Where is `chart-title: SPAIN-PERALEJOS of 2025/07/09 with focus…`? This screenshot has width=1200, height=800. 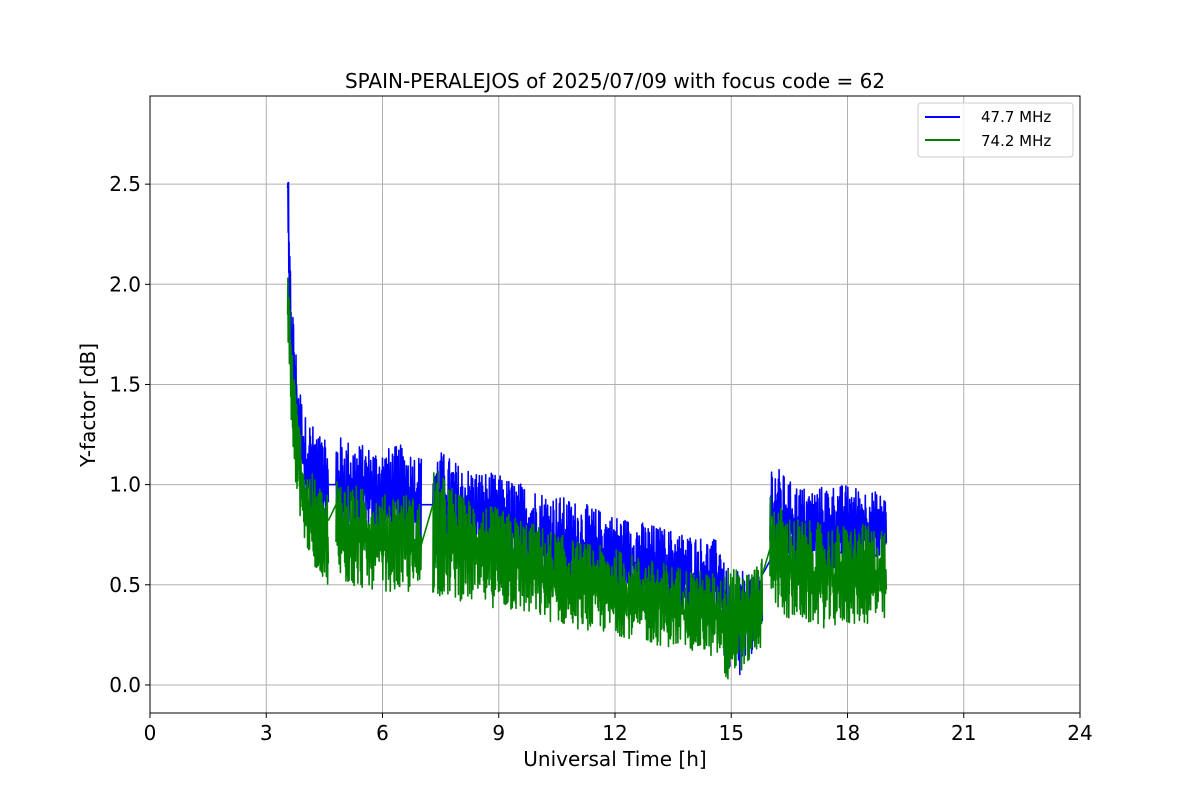 chart-title: SPAIN-PERALEJOS of 2025/07/09 with focus… is located at coordinates (615, 81).